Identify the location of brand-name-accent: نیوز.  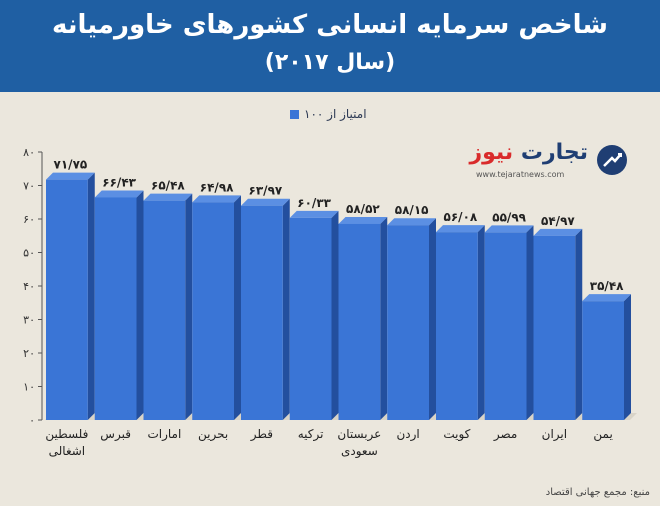
(491, 152).